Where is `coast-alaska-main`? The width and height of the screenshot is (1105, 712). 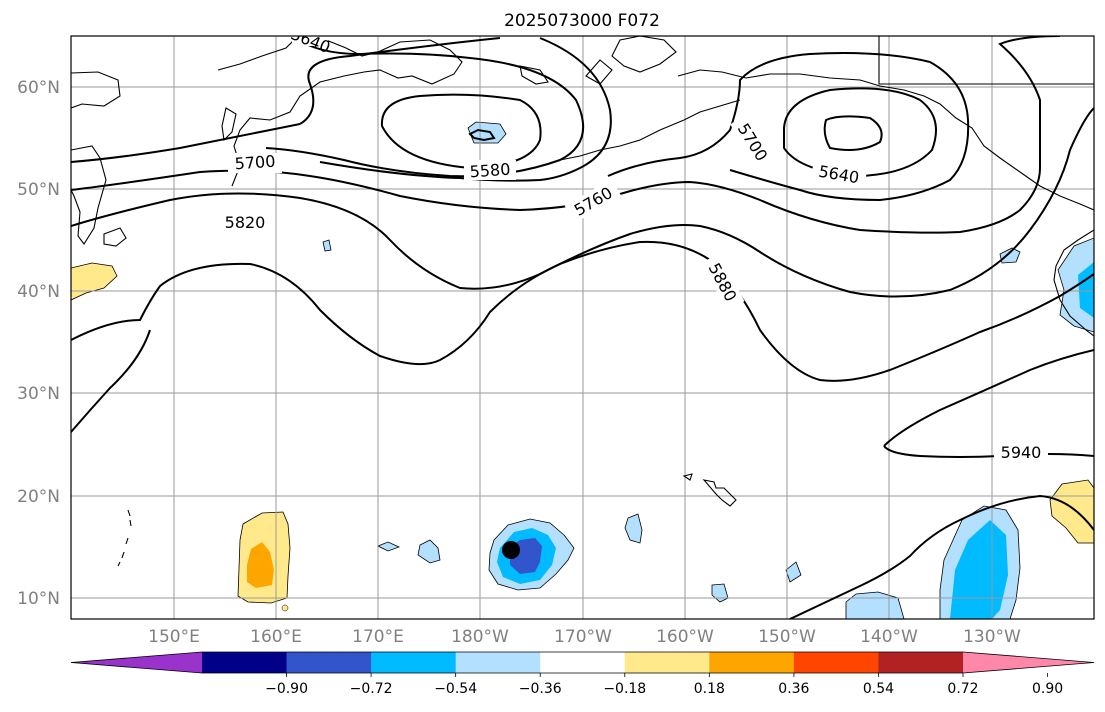
coast-alaska-main is located at coordinates (885, 140).